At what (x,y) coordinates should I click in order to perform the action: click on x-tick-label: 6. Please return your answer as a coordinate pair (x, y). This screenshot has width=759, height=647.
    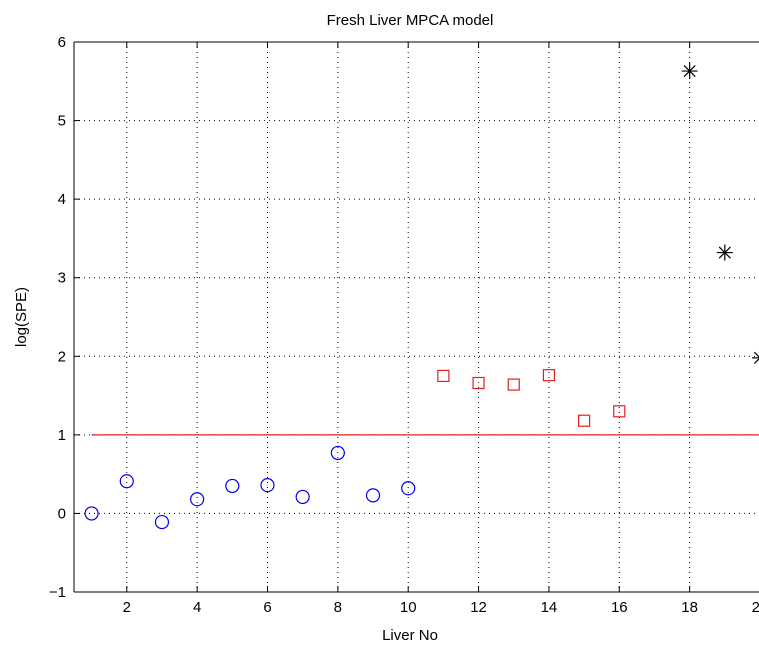
    Looking at the image, I should click on (267, 607).